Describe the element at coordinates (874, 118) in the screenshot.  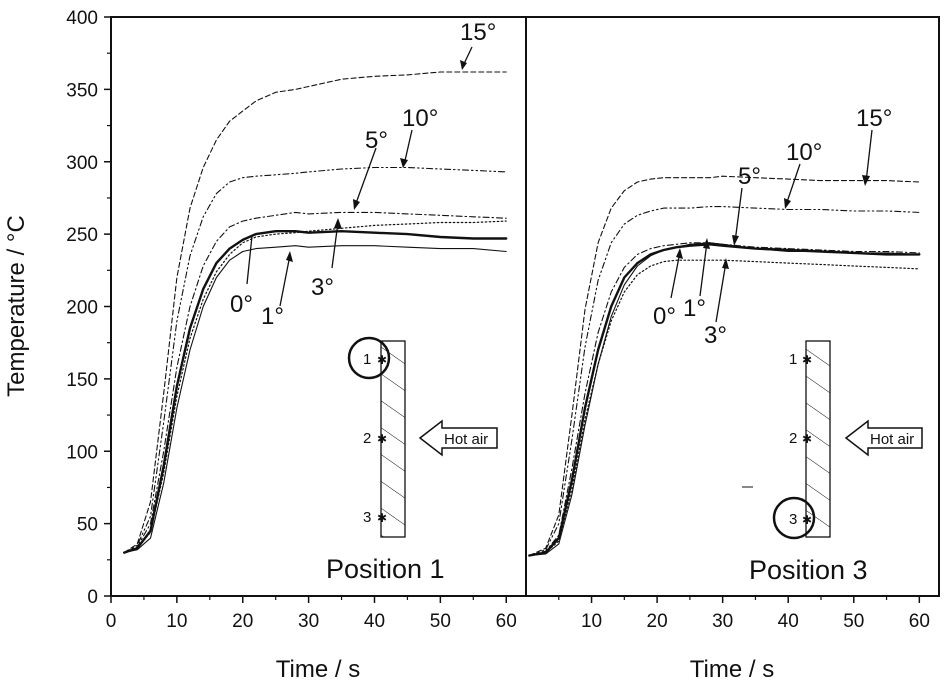
I see `right-label-15: 15°` at that location.